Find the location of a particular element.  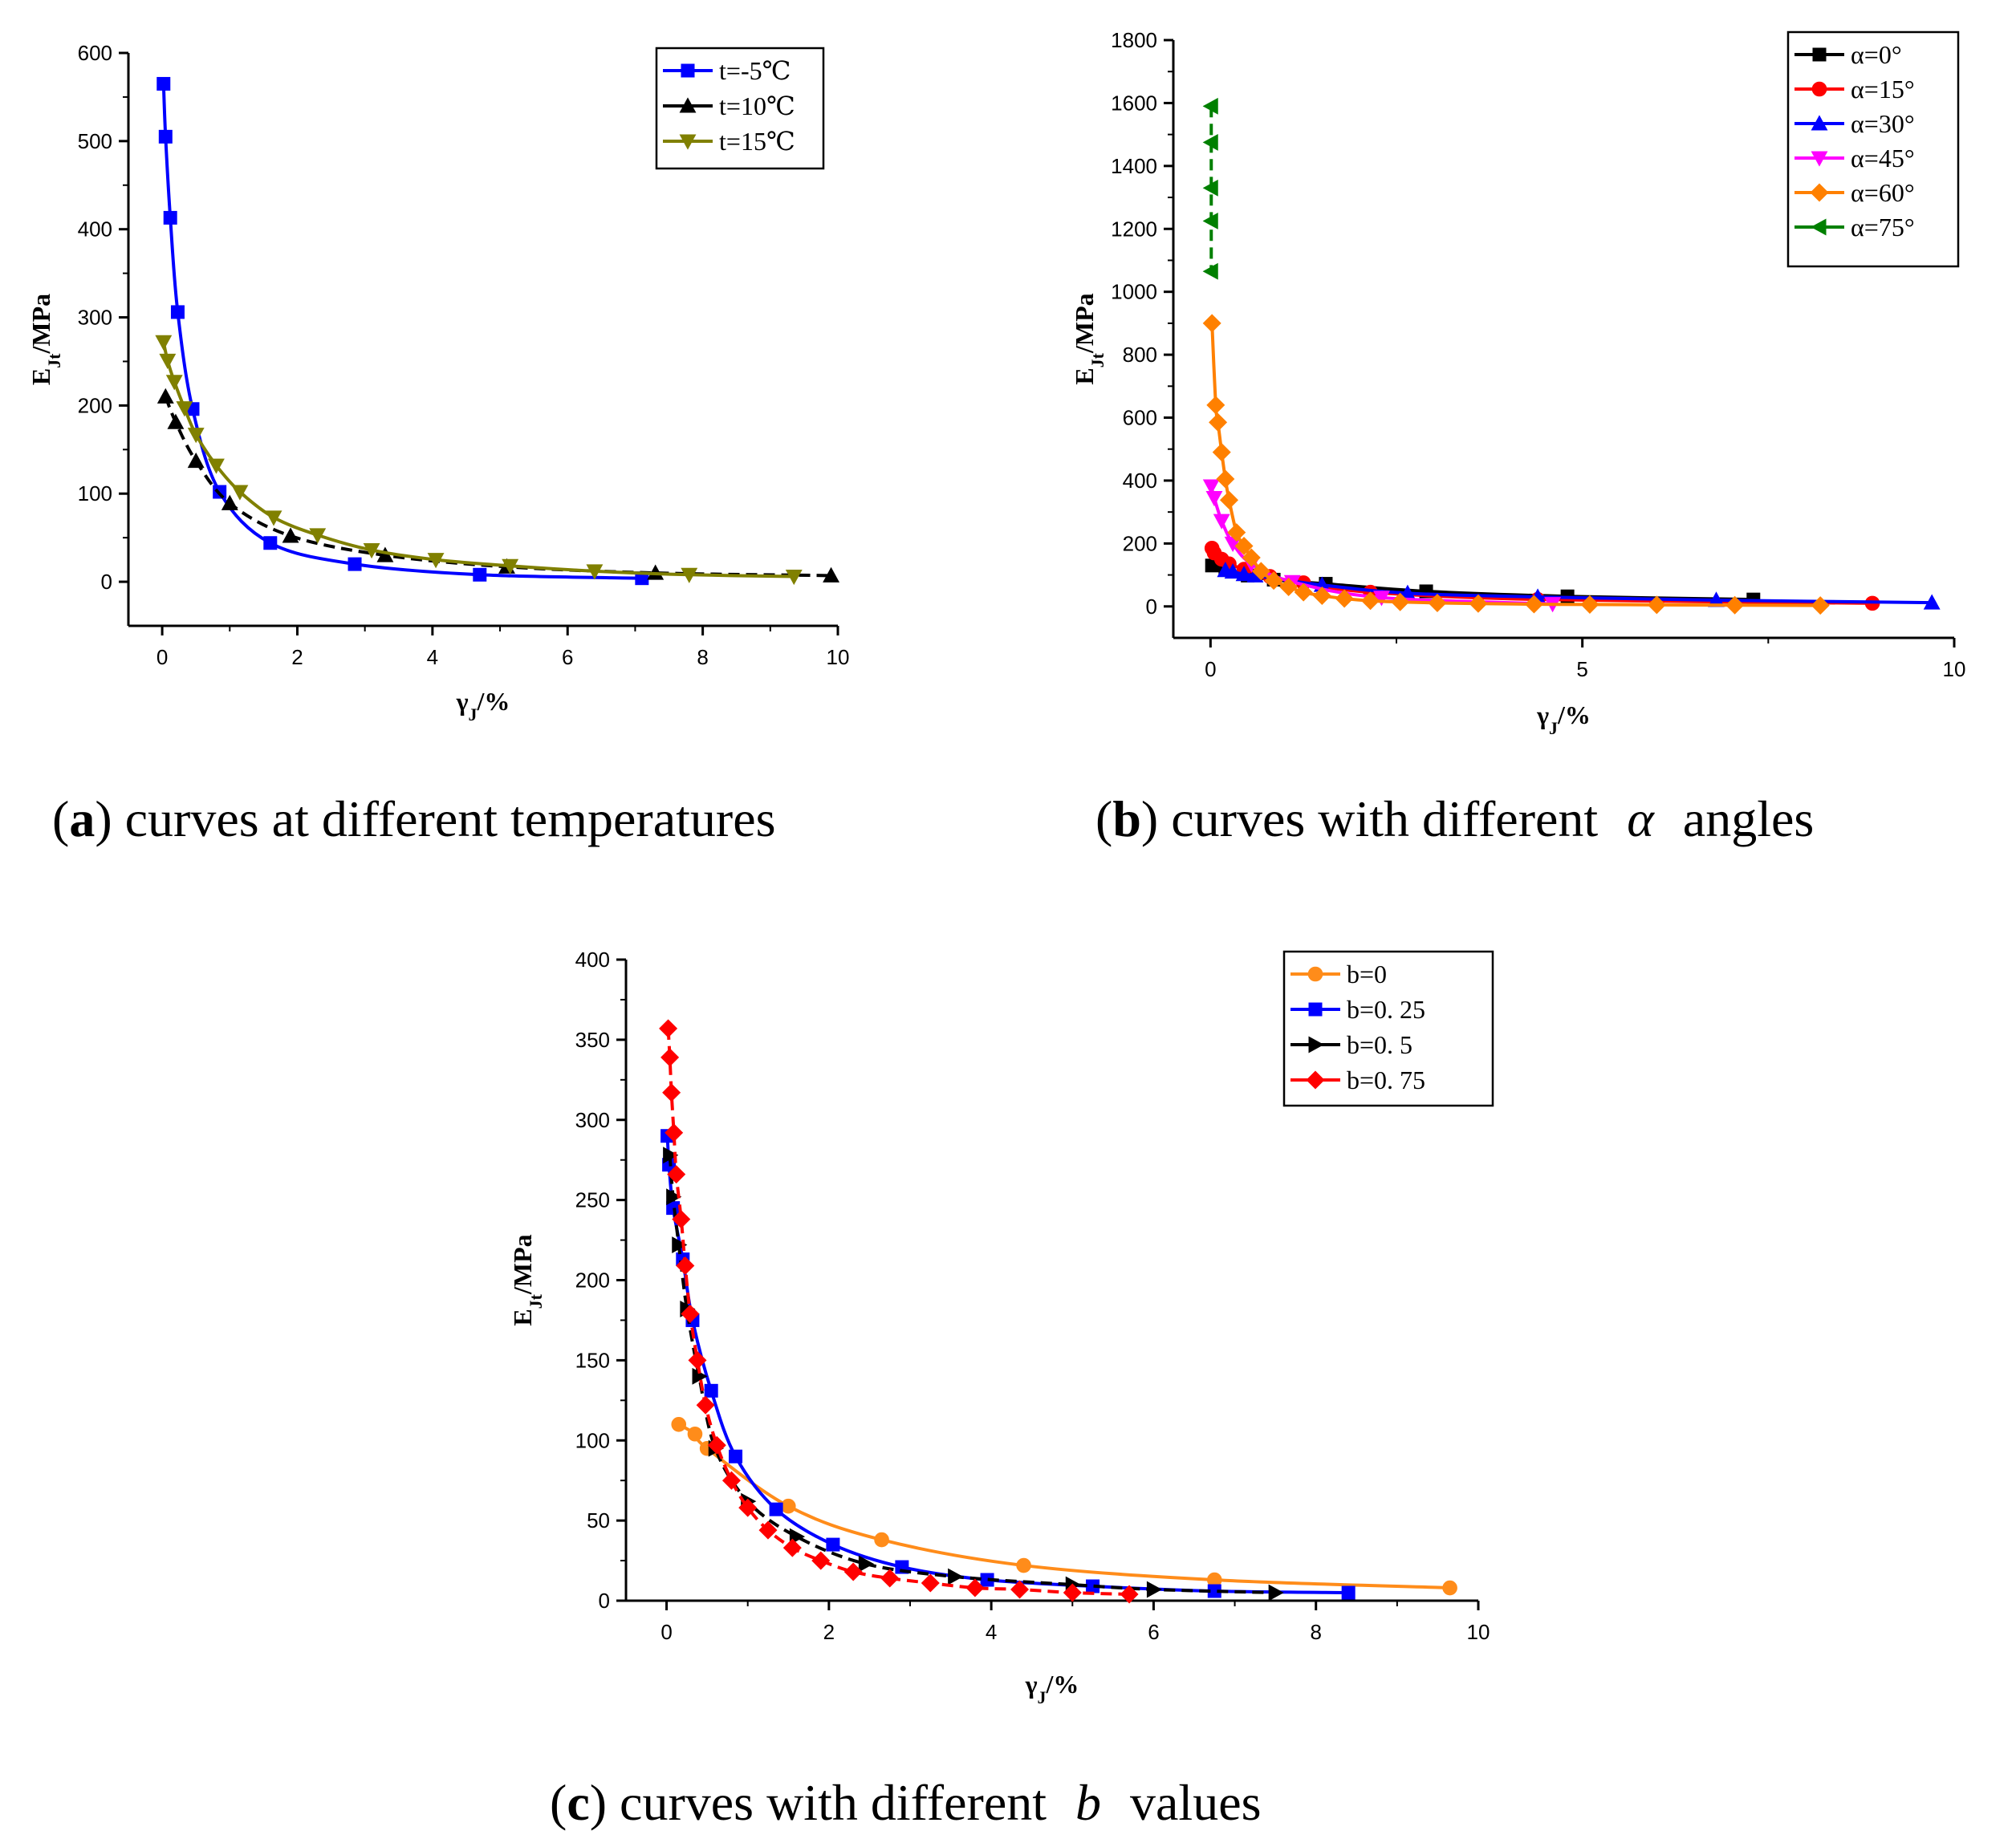

y-axis-title: EJt/MPa is located at coordinates (1089, 339).